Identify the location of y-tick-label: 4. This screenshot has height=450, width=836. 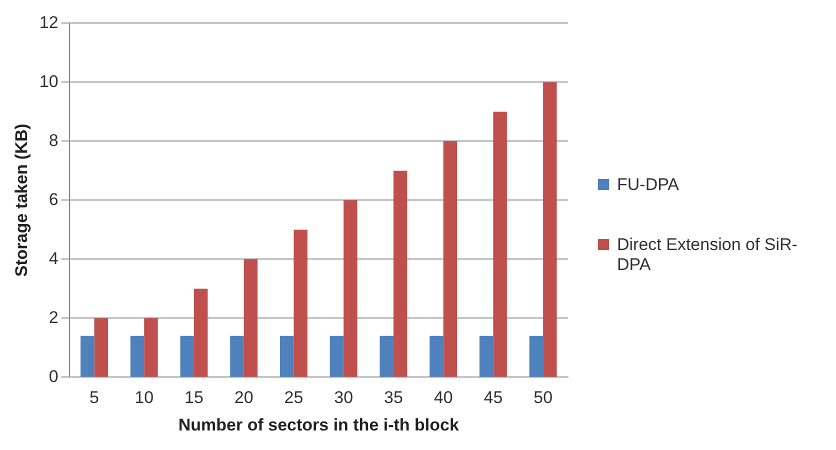
(53, 258).